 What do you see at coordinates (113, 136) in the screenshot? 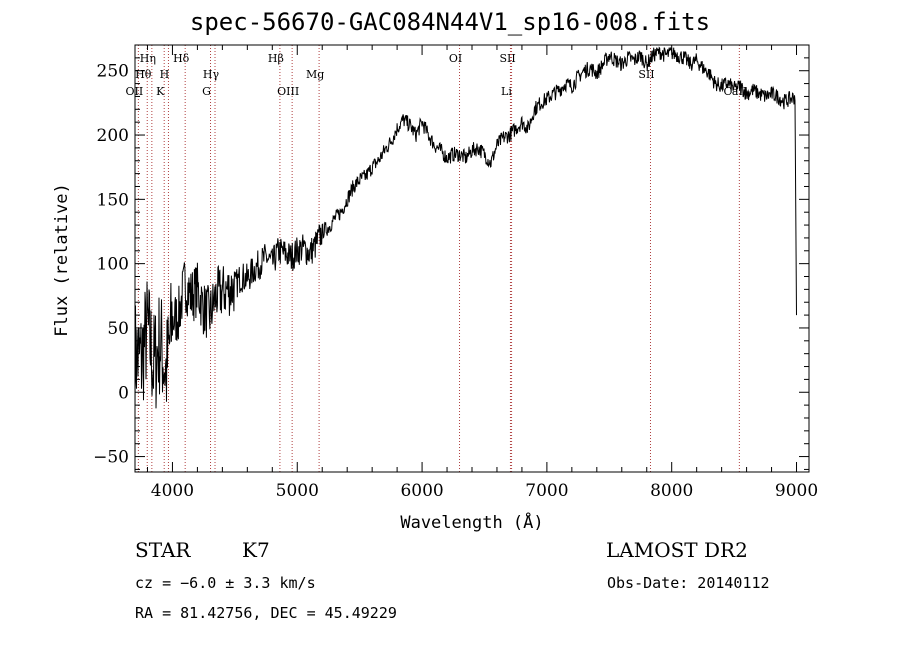
I see `y-tick-label-5: 200` at bounding box center [113, 136].